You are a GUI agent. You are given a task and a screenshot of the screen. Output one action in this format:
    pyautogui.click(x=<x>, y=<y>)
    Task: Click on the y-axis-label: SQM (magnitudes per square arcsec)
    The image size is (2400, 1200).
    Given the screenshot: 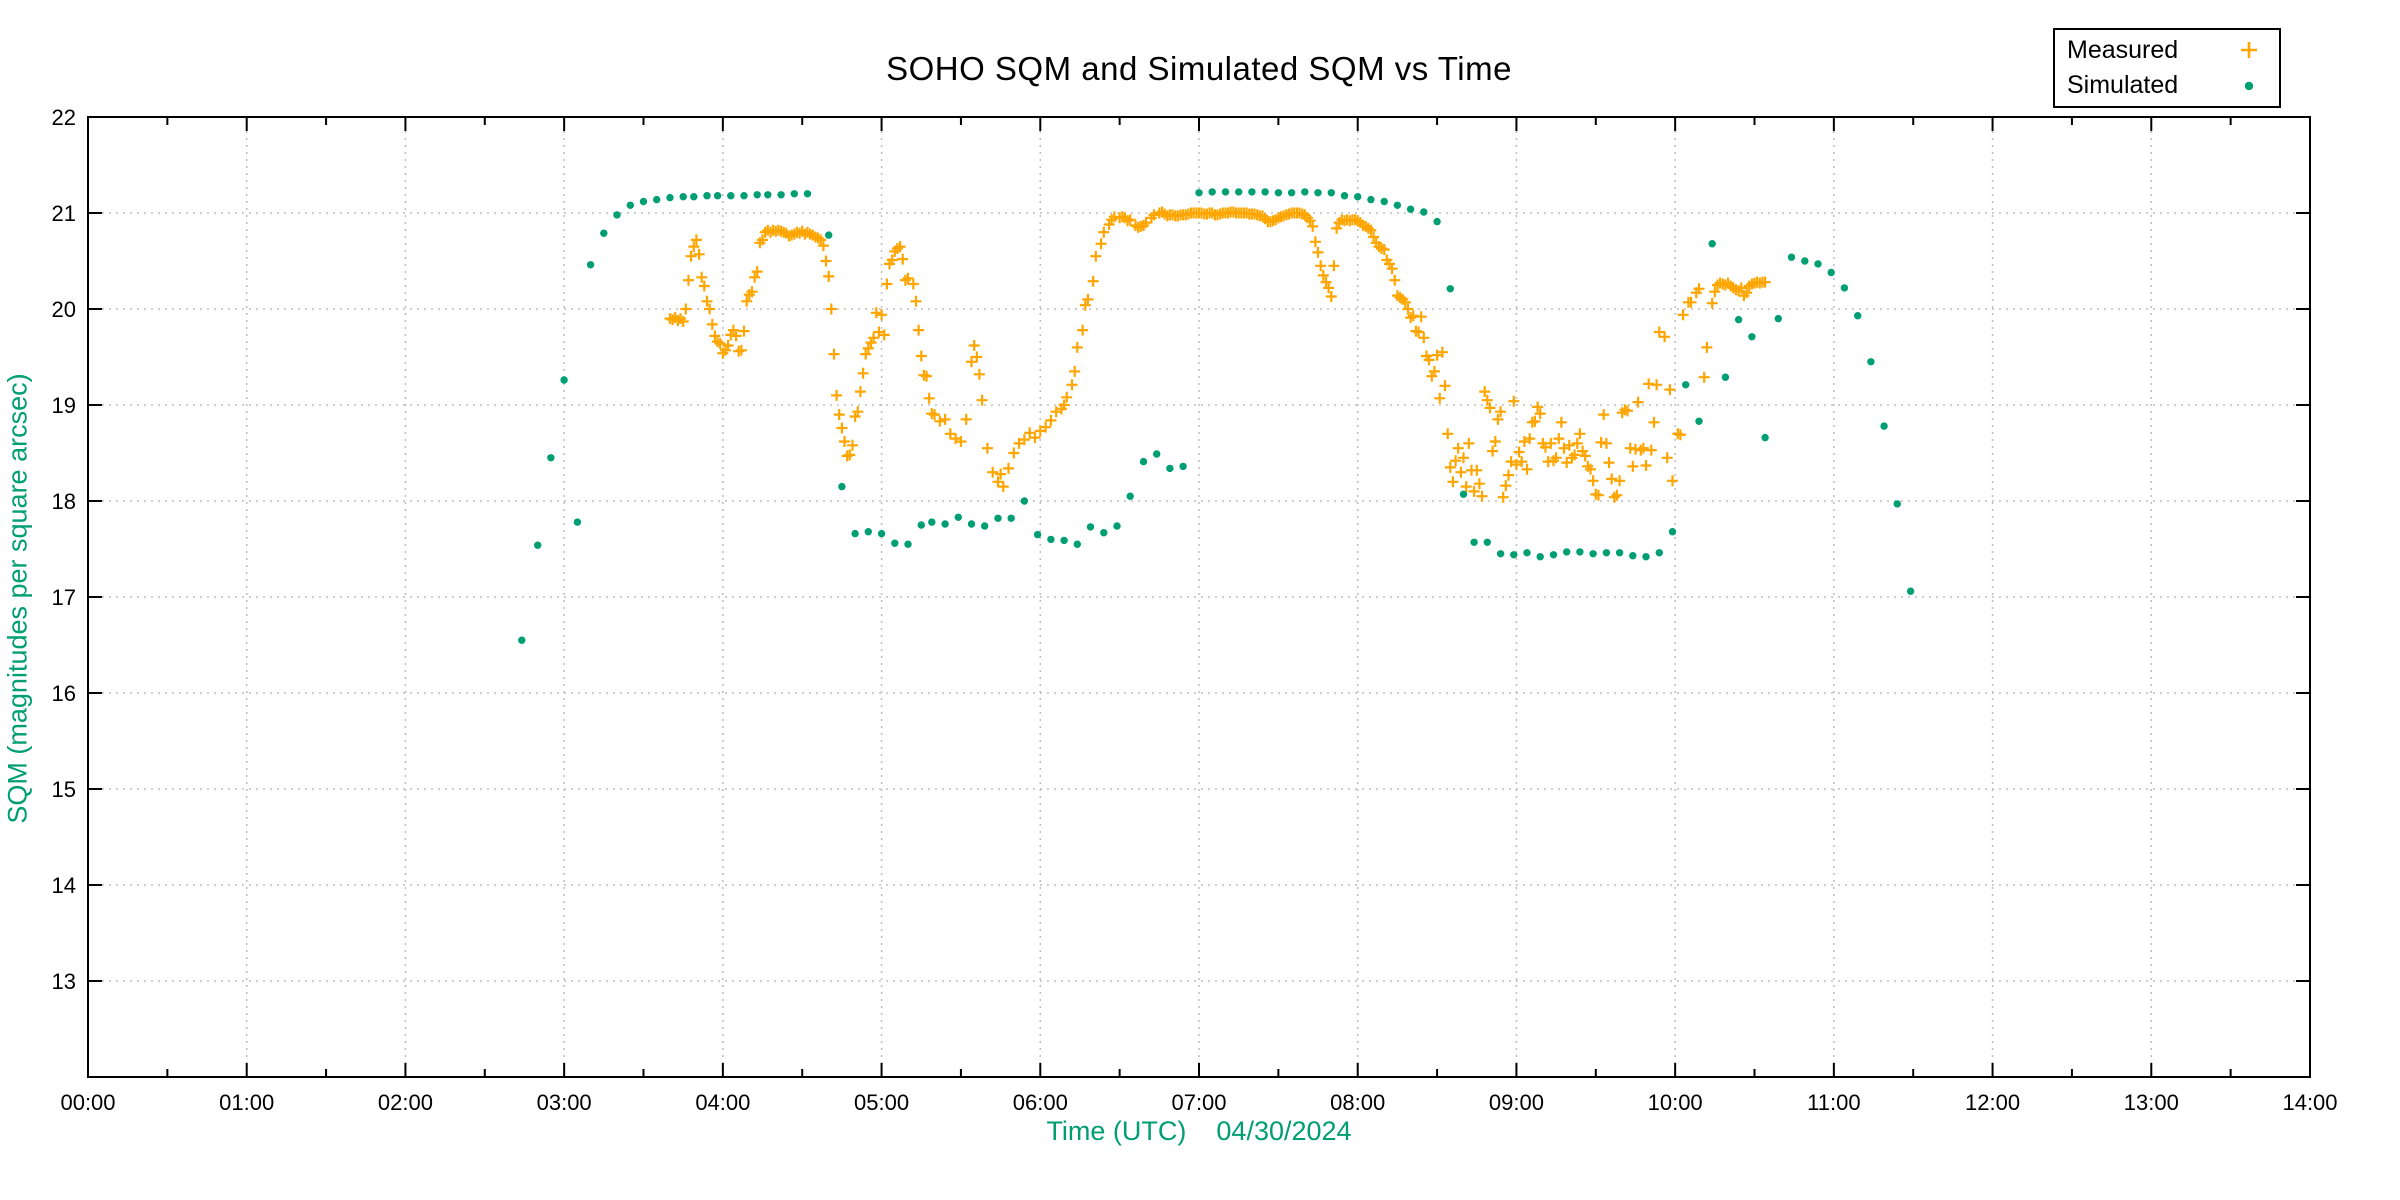 What is the action you would take?
    pyautogui.click(x=17, y=598)
    